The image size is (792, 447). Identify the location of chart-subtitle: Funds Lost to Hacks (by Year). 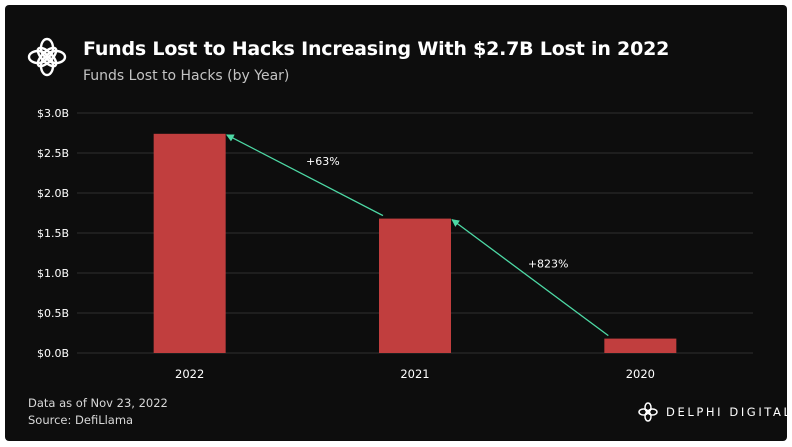
(186, 76).